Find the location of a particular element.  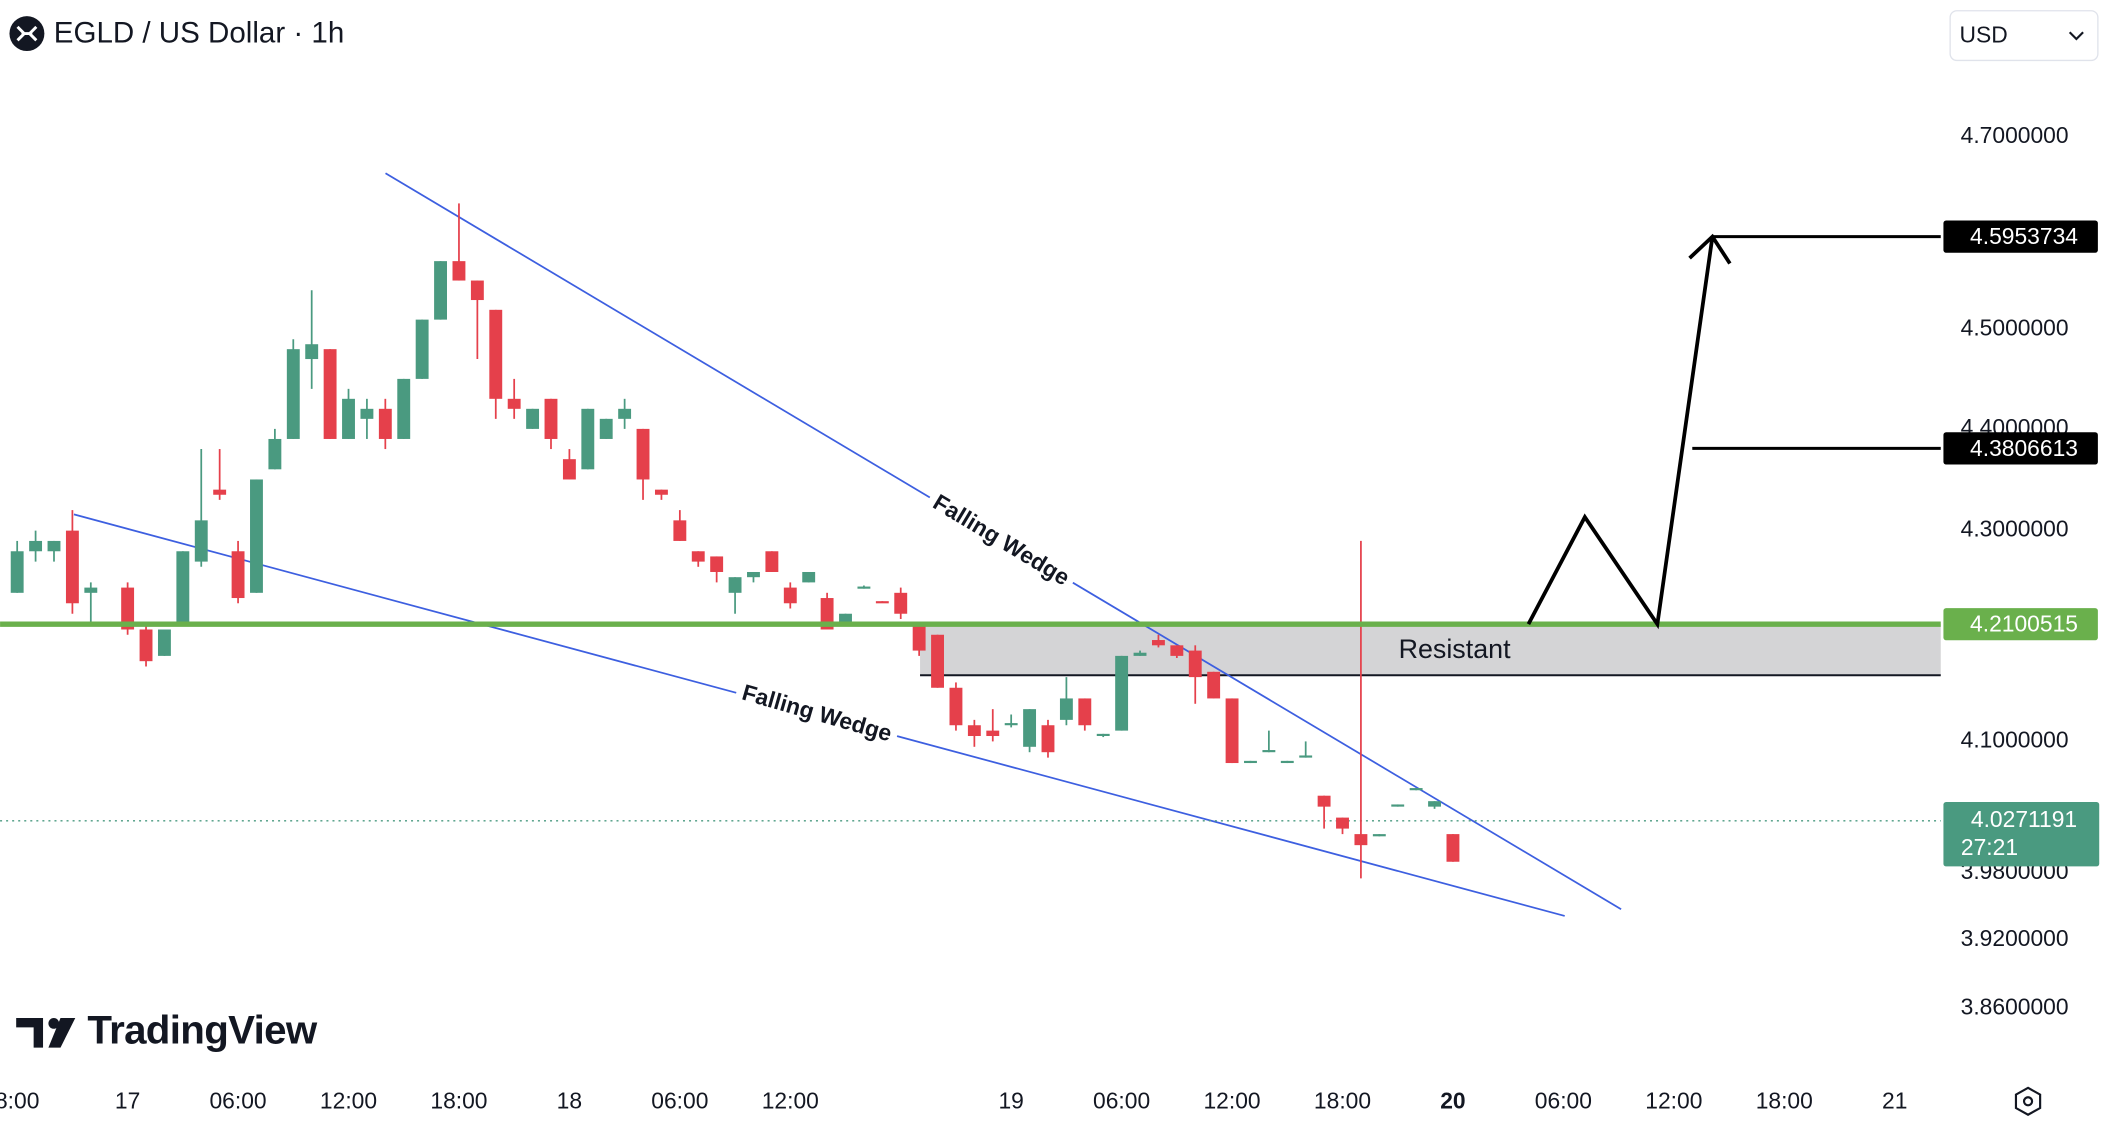

wedge-label-bg is located at coordinates (1000, 541).